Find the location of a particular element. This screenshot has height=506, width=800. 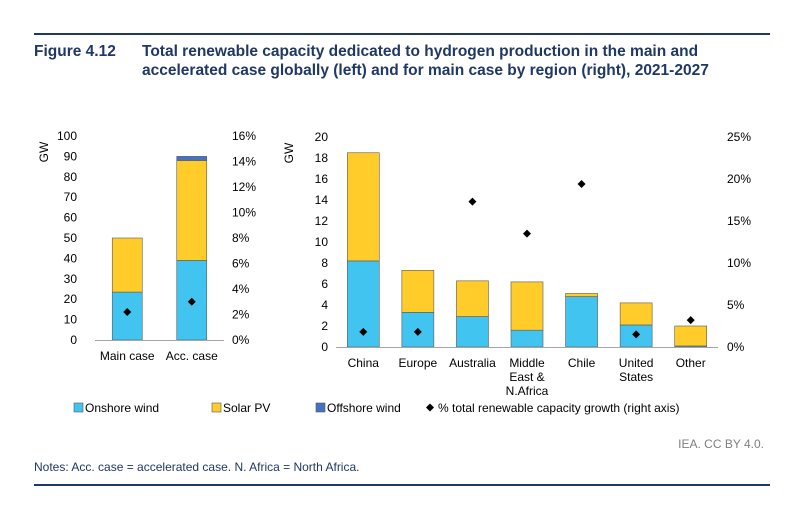

y-tick-label: 70 is located at coordinates (71, 197).